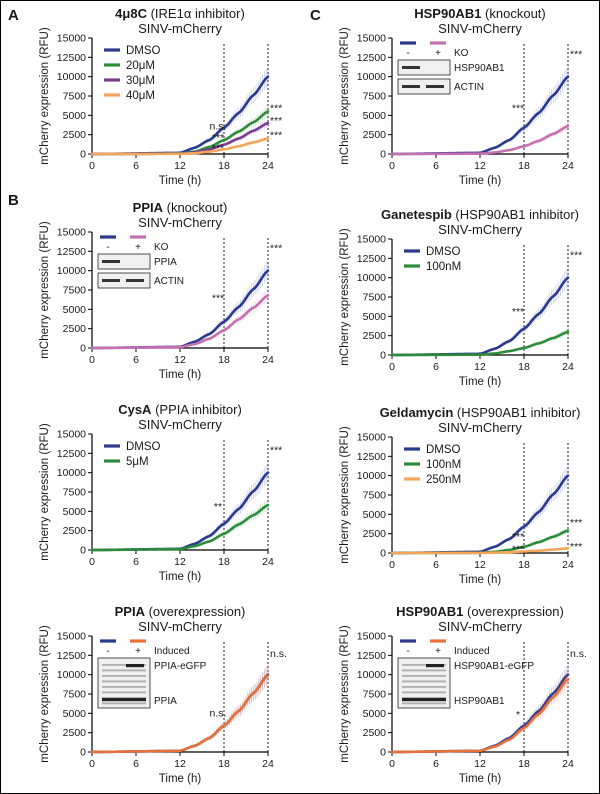  I want to click on chart-title: HSP90AB1 (knockout), so click(480, 13).